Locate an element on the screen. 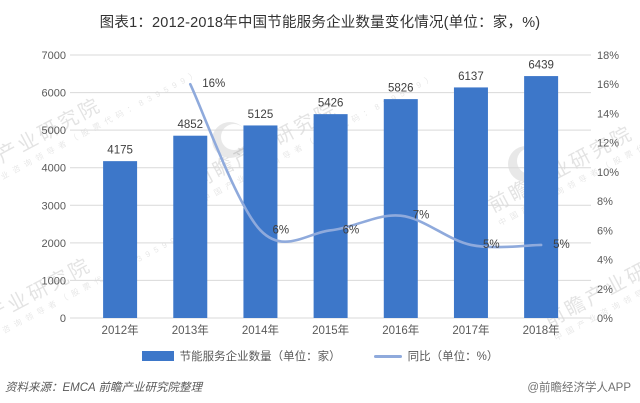 The width and height of the screenshot is (640, 403). bar-series-swatch is located at coordinates (157, 356).